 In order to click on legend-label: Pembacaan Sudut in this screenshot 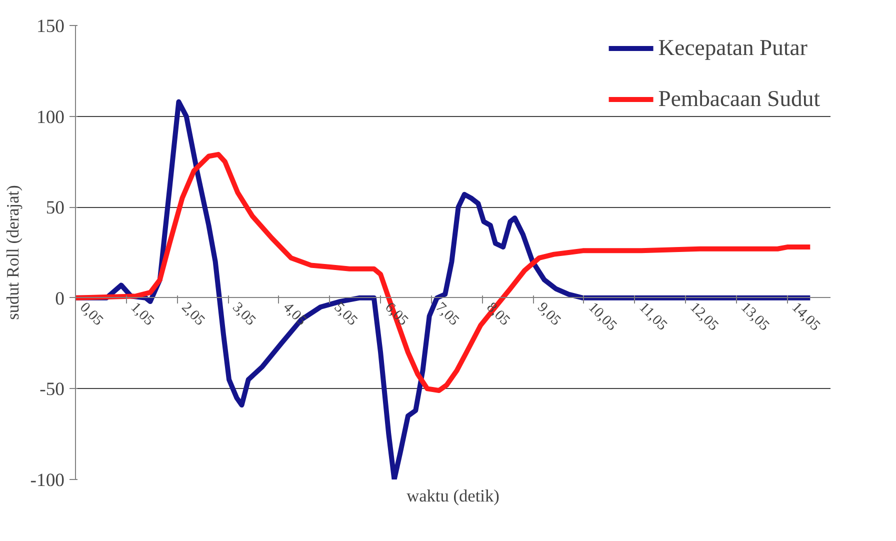, I will do `click(739, 99)`.